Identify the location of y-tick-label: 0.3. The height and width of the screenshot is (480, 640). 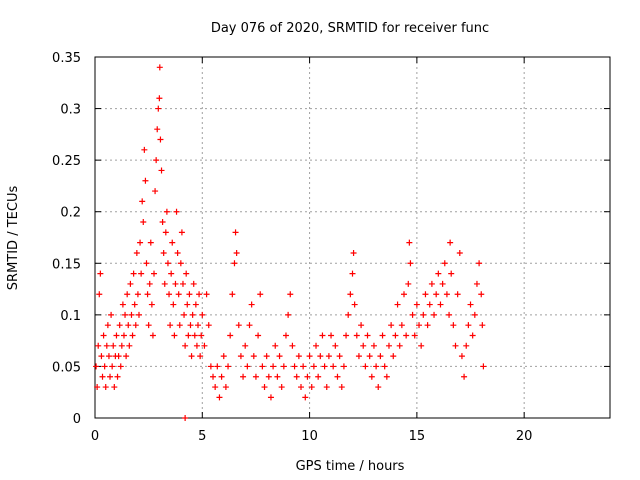
(70, 110).